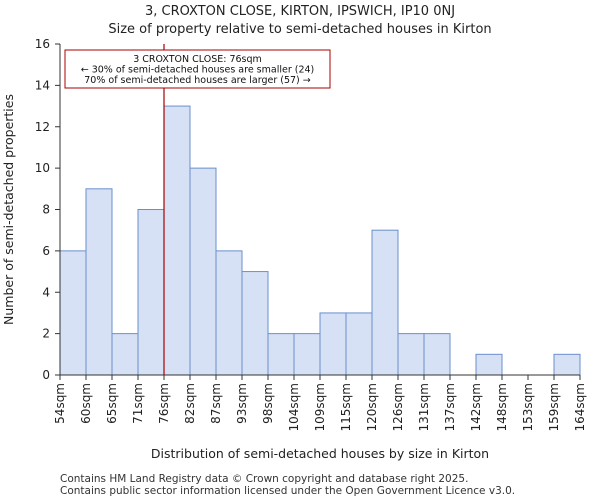 Image resolution: width=600 pixels, height=500 pixels. I want to click on bar-98sqm, so click(281, 354).